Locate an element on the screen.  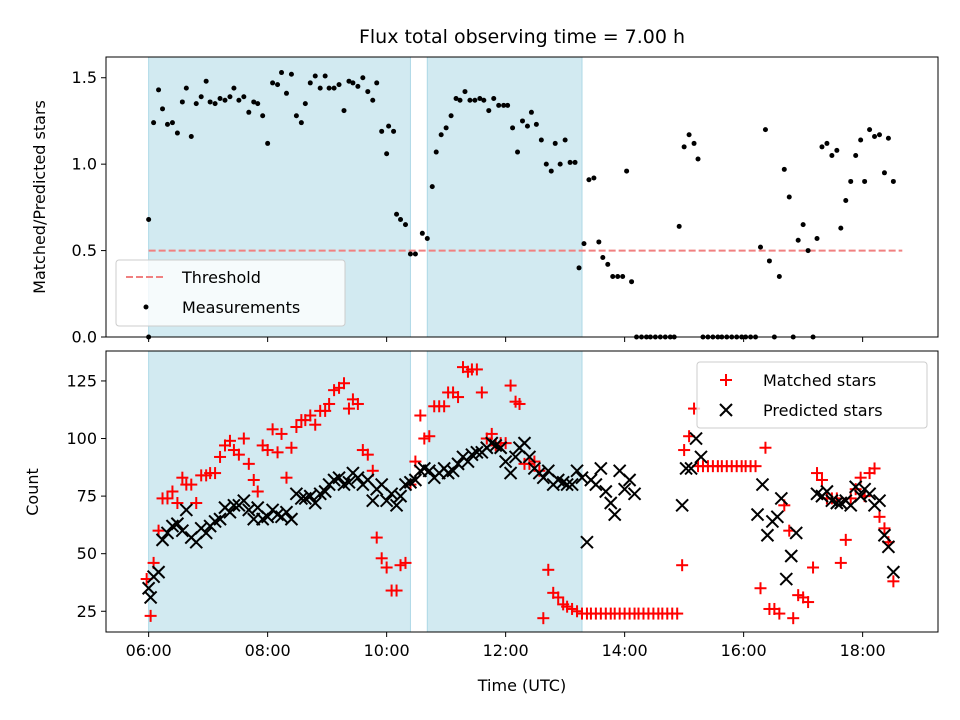
y-tick-label: 75 is located at coordinates (87, 496).